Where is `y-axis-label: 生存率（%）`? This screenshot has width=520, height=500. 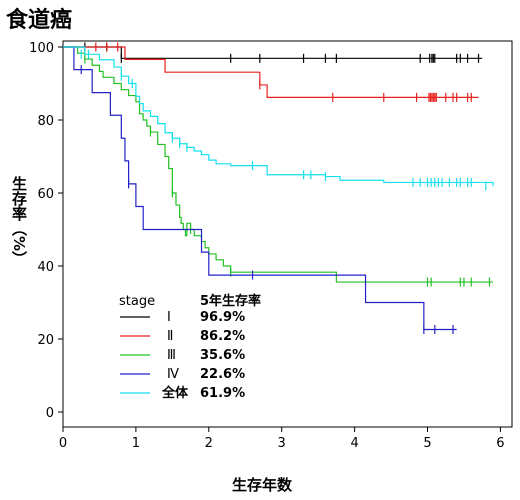 y-axis-label: 生存率（%） is located at coordinates (19, 221).